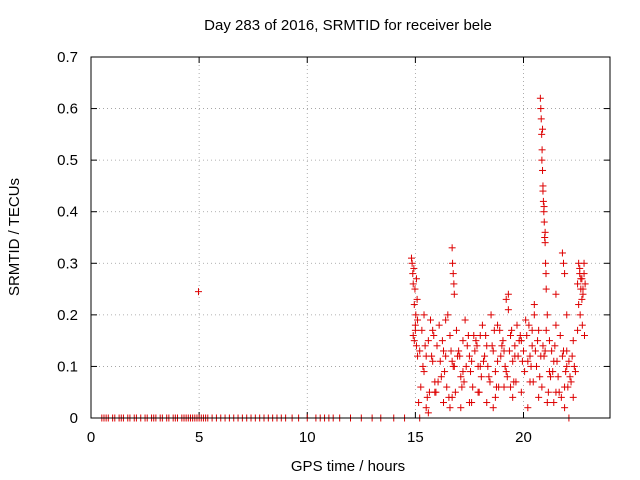  What do you see at coordinates (74, 418) in the screenshot?
I see `y-tick-label: 0` at bounding box center [74, 418].